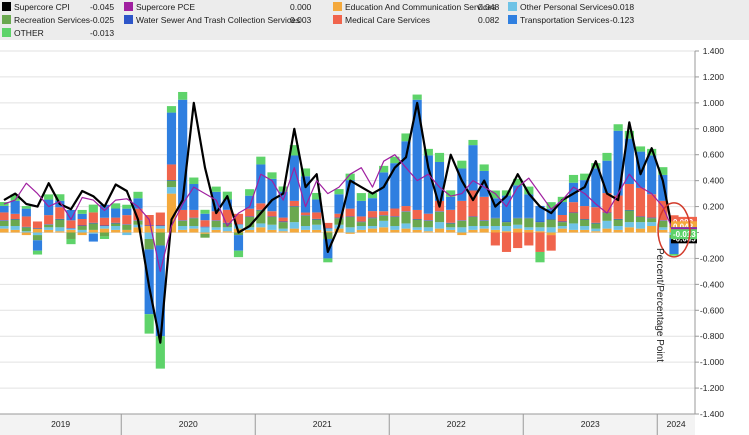 The width and height of the screenshot is (749, 435). I want to click on y-tick-label: 0.600, so click(714, 155).